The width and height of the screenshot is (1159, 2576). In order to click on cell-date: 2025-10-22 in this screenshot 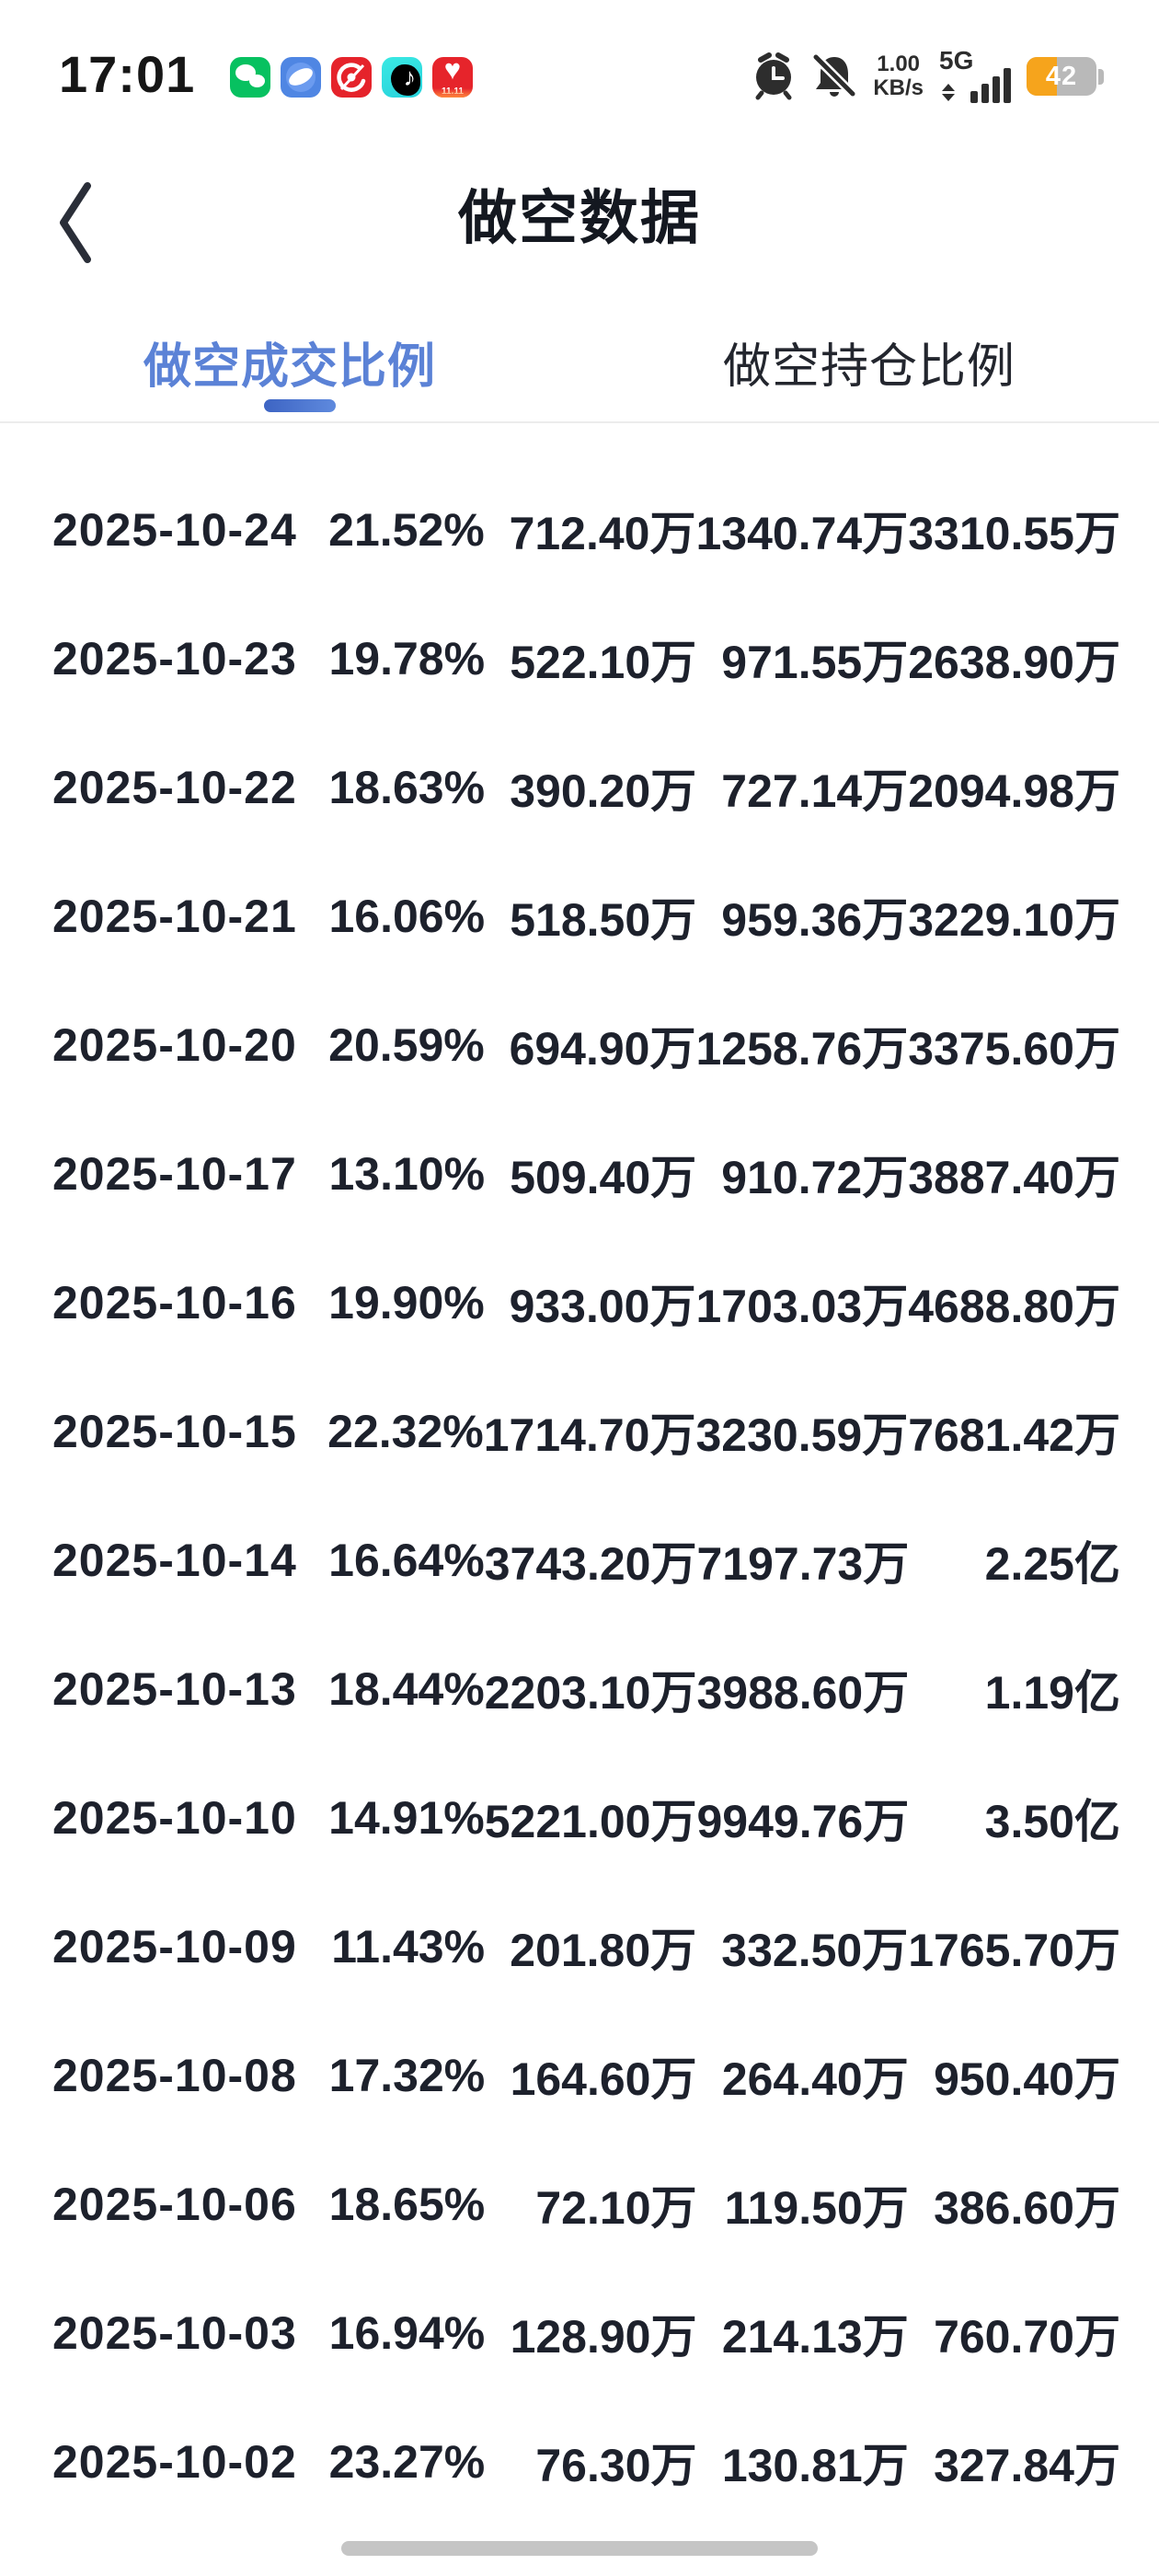, I will do `click(174, 787)`.